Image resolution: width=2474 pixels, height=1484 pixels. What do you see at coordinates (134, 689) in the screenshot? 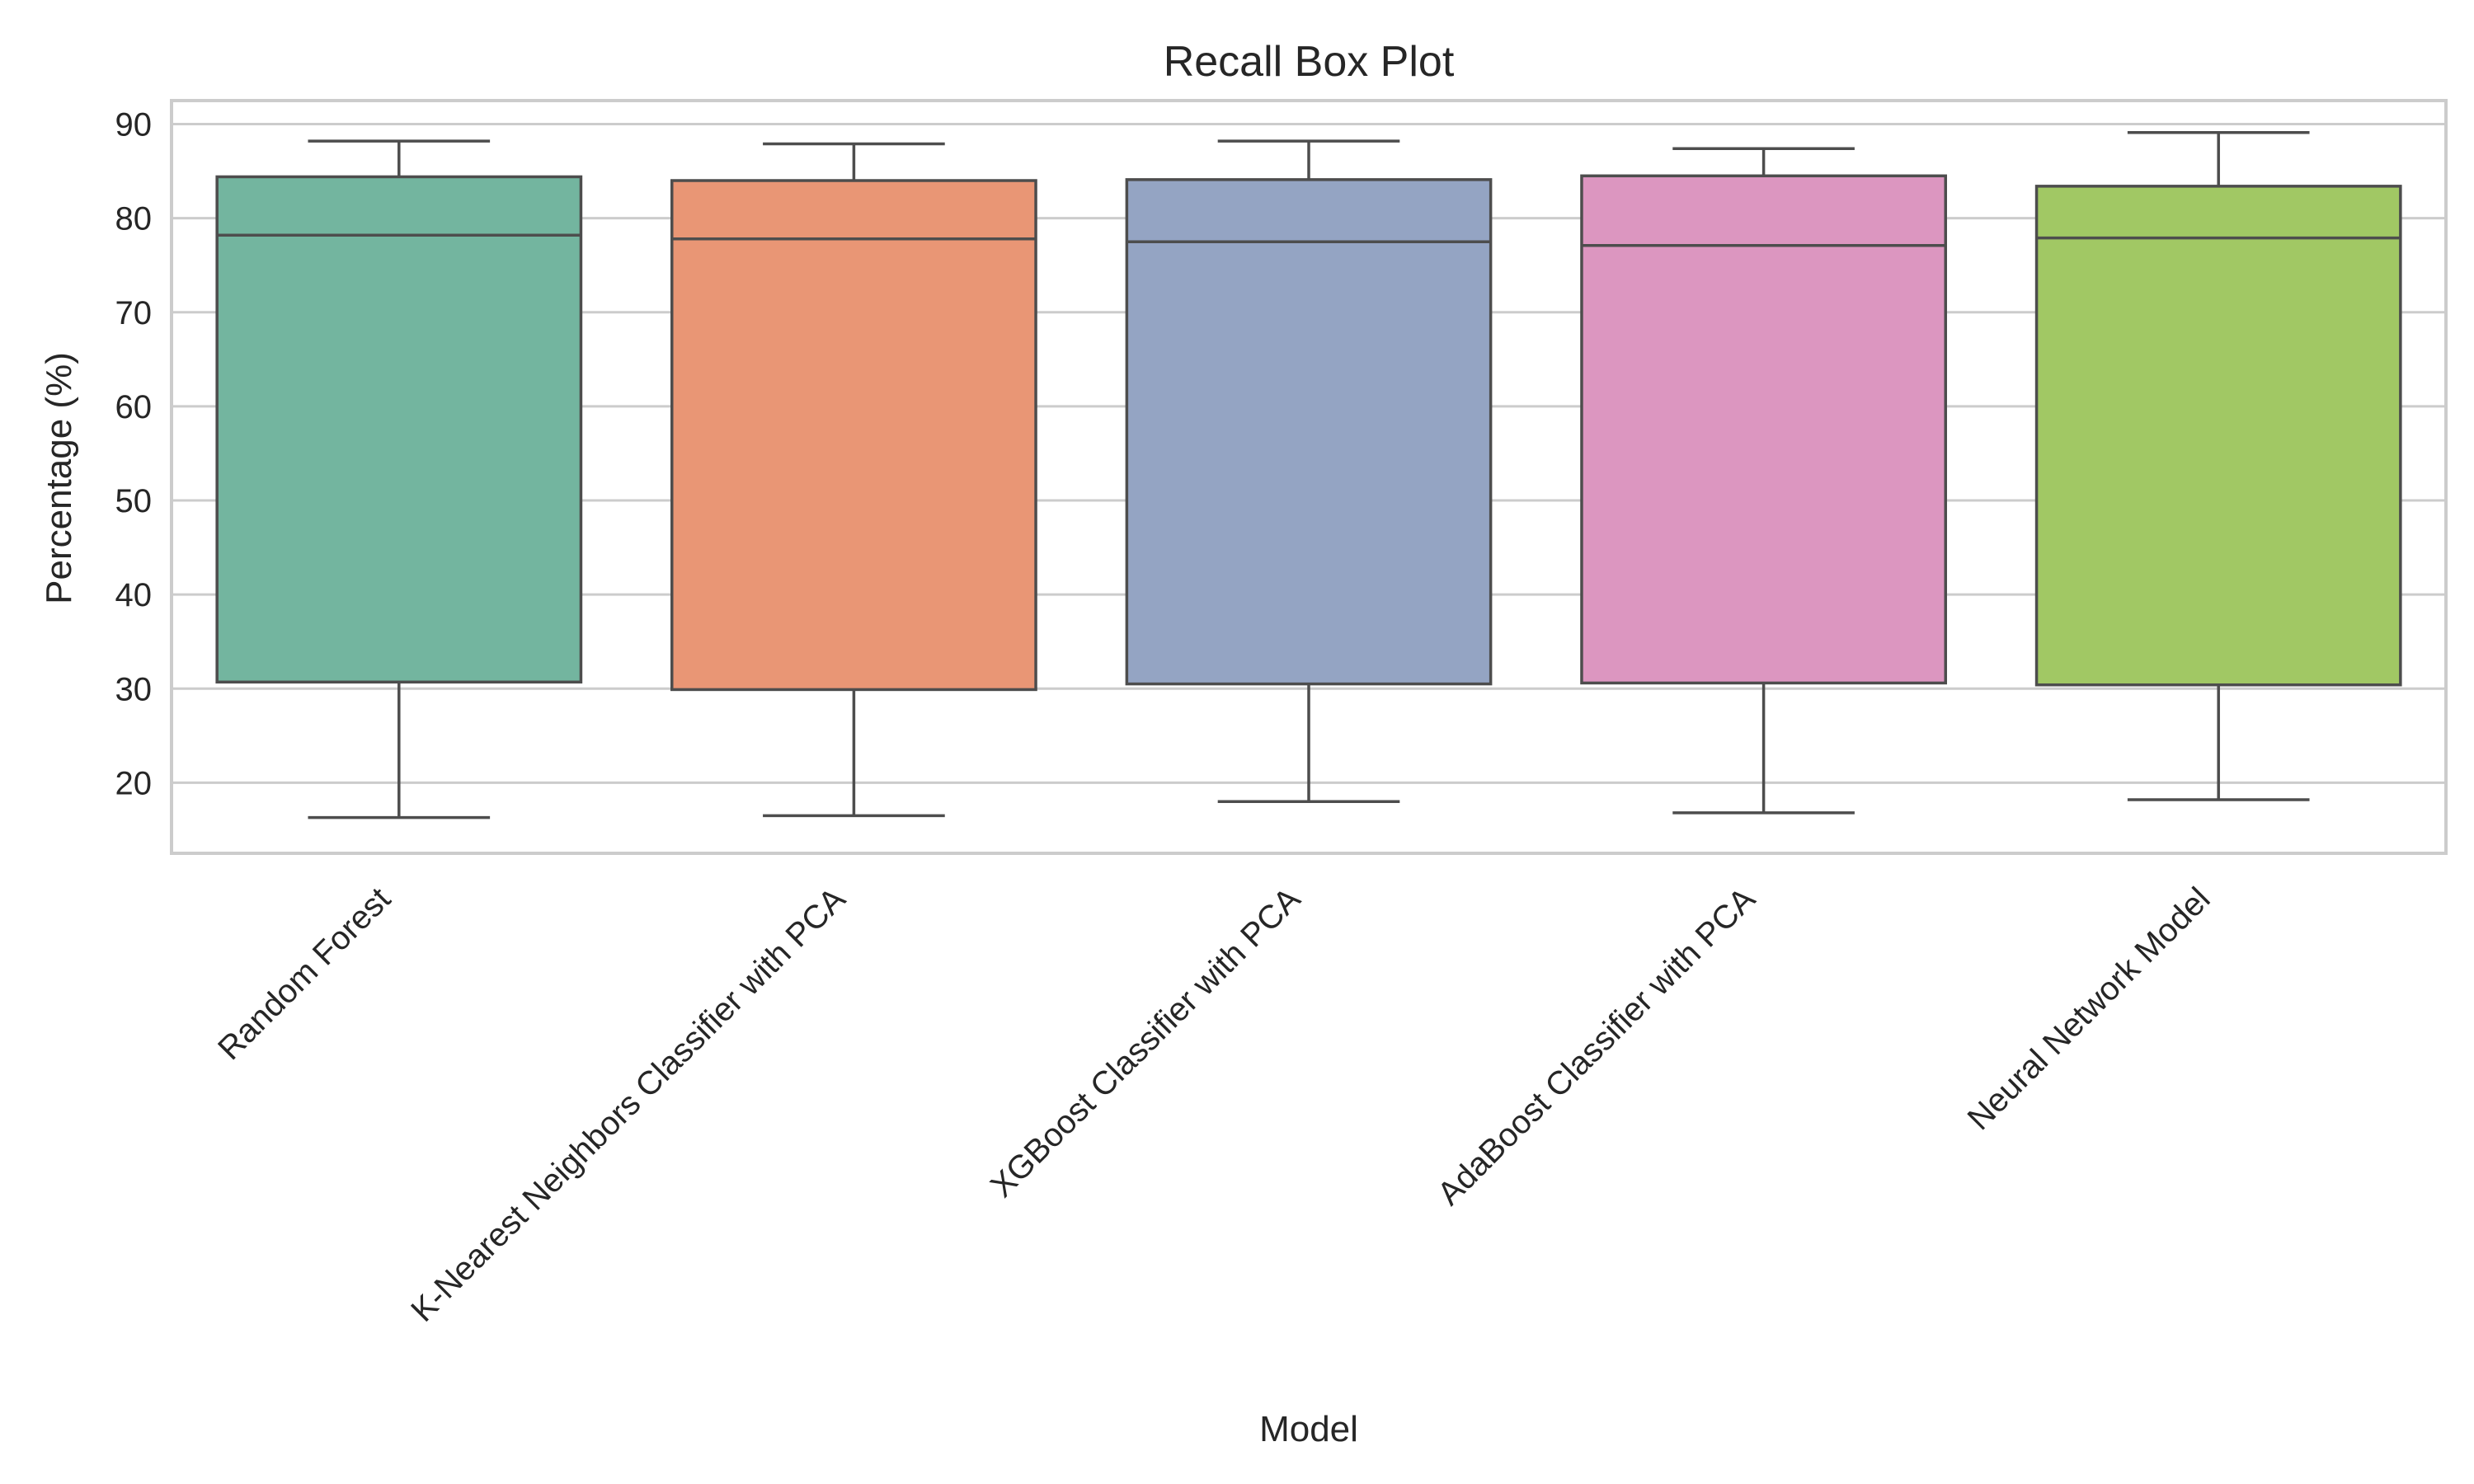
I see `y-tick-label: 30` at bounding box center [134, 689].